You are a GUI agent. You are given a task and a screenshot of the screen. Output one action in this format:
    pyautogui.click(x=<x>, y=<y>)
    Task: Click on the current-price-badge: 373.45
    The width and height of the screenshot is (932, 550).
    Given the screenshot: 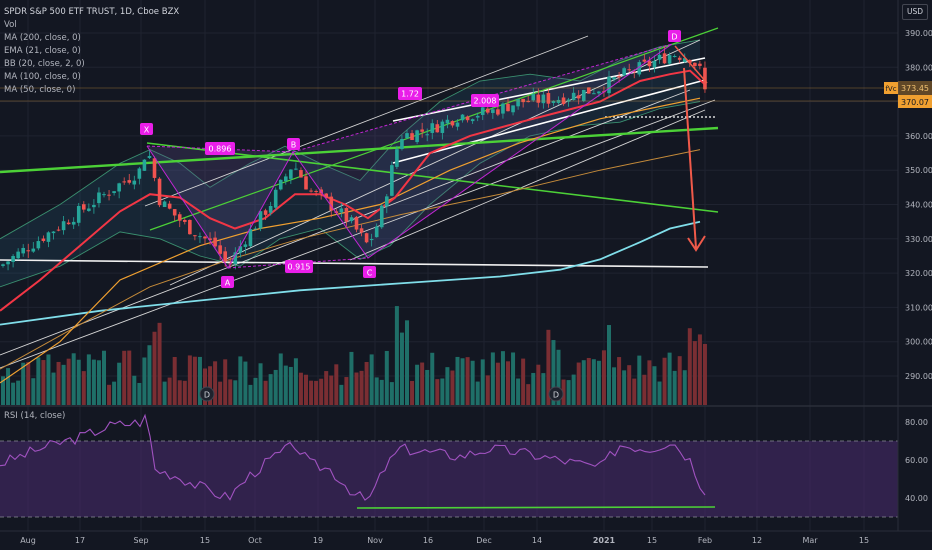 What is the action you would take?
    pyautogui.click(x=915, y=88)
    